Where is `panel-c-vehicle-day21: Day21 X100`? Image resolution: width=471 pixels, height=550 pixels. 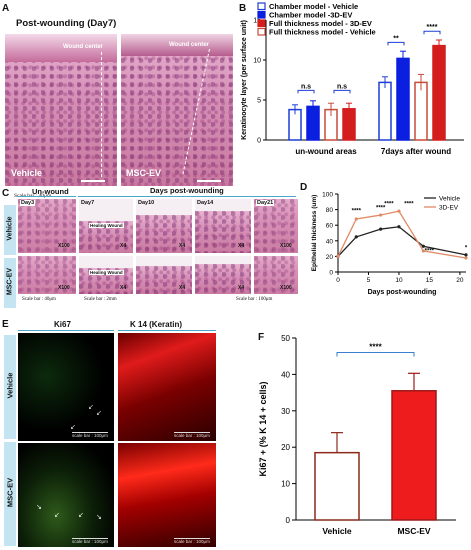 panel-c-vehicle-day21: Day21 X100 is located at coordinates (276, 226).